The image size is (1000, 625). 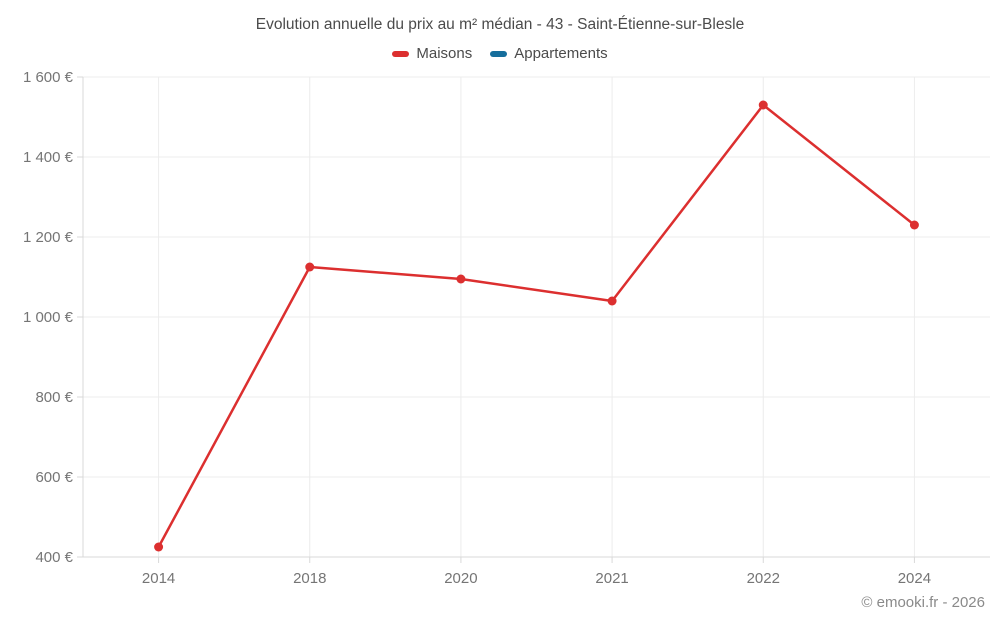 I want to click on svg-text: 1 600 €, so click(x=48, y=77).